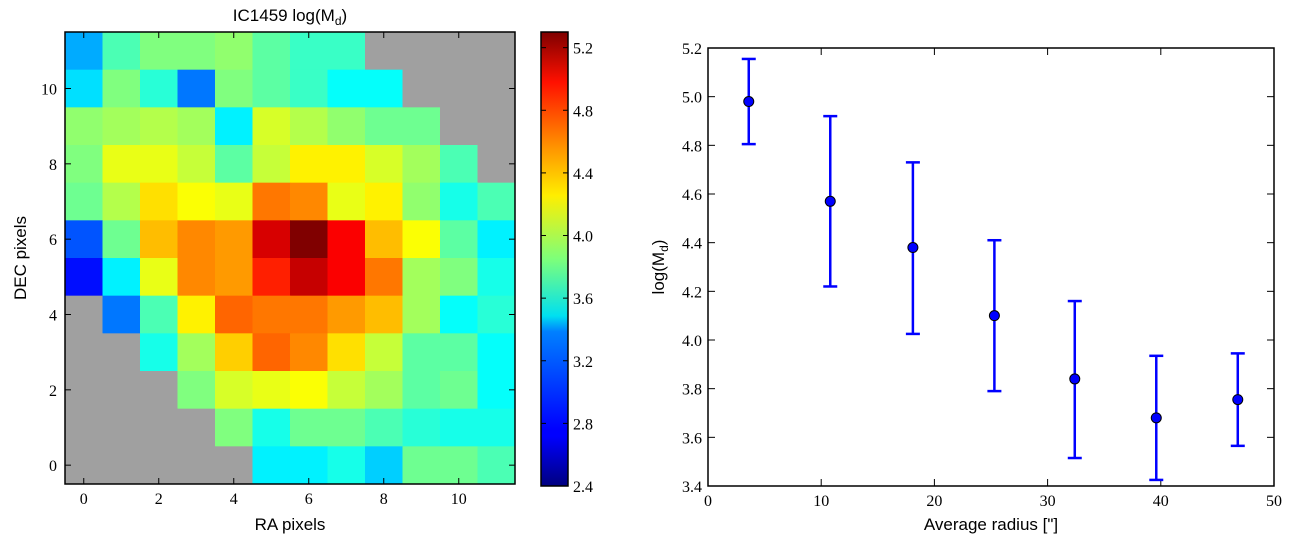 Image resolution: width=1298 pixels, height=536 pixels. Describe the element at coordinates (692, 195) in the screenshot. I see `scatter-ytick-label: 4.6` at that location.